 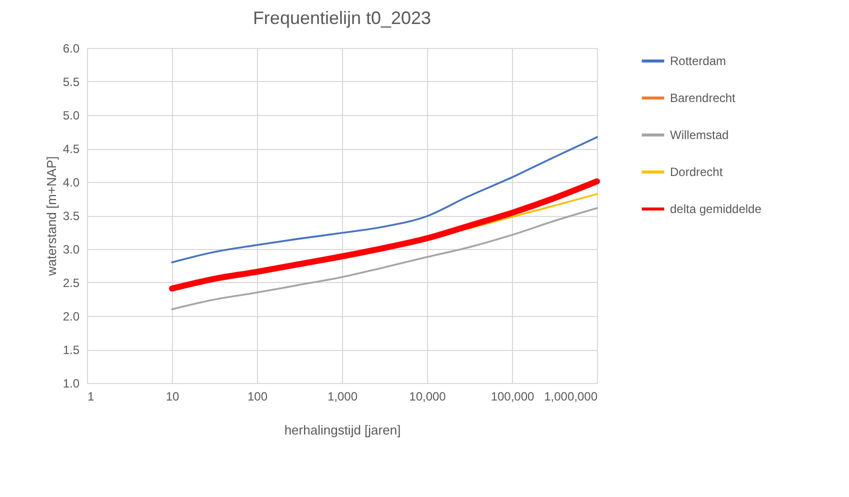 I want to click on y-tick-label: 3.5, so click(x=71, y=216).